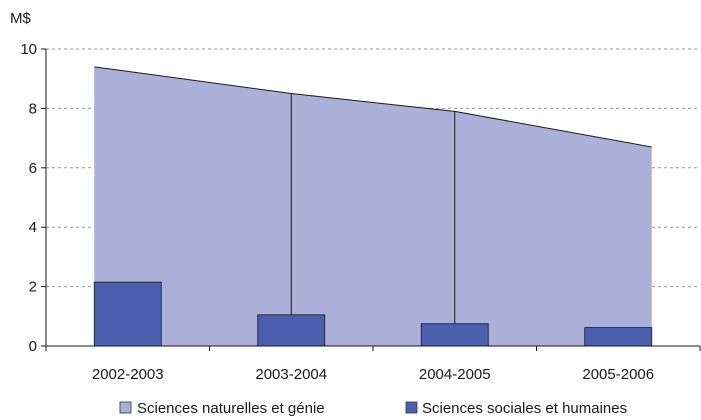 The image size is (701, 420). Describe the element at coordinates (33, 287) in the screenshot. I see `y-tick-label: 2` at that location.